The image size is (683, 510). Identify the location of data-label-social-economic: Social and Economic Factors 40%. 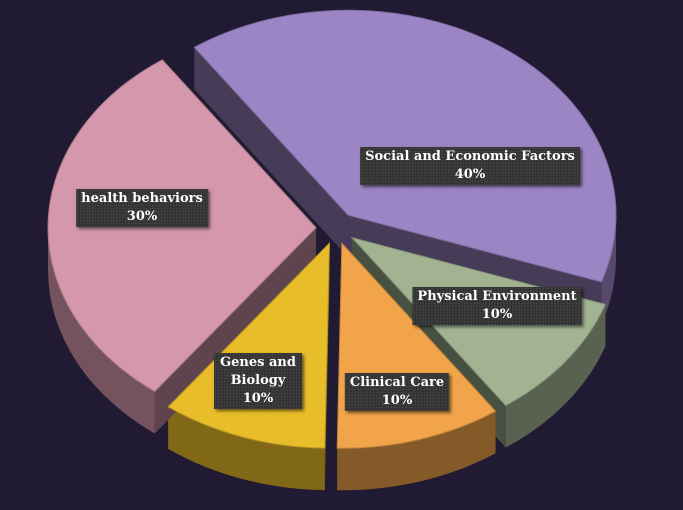
(470, 166).